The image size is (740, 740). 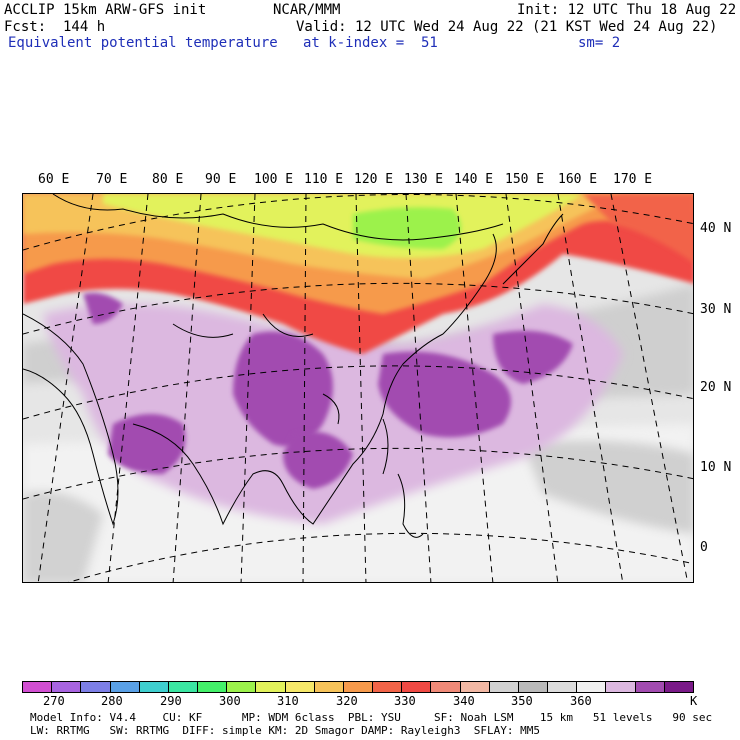 I want to click on colorbar, so click(x=358, y=687).